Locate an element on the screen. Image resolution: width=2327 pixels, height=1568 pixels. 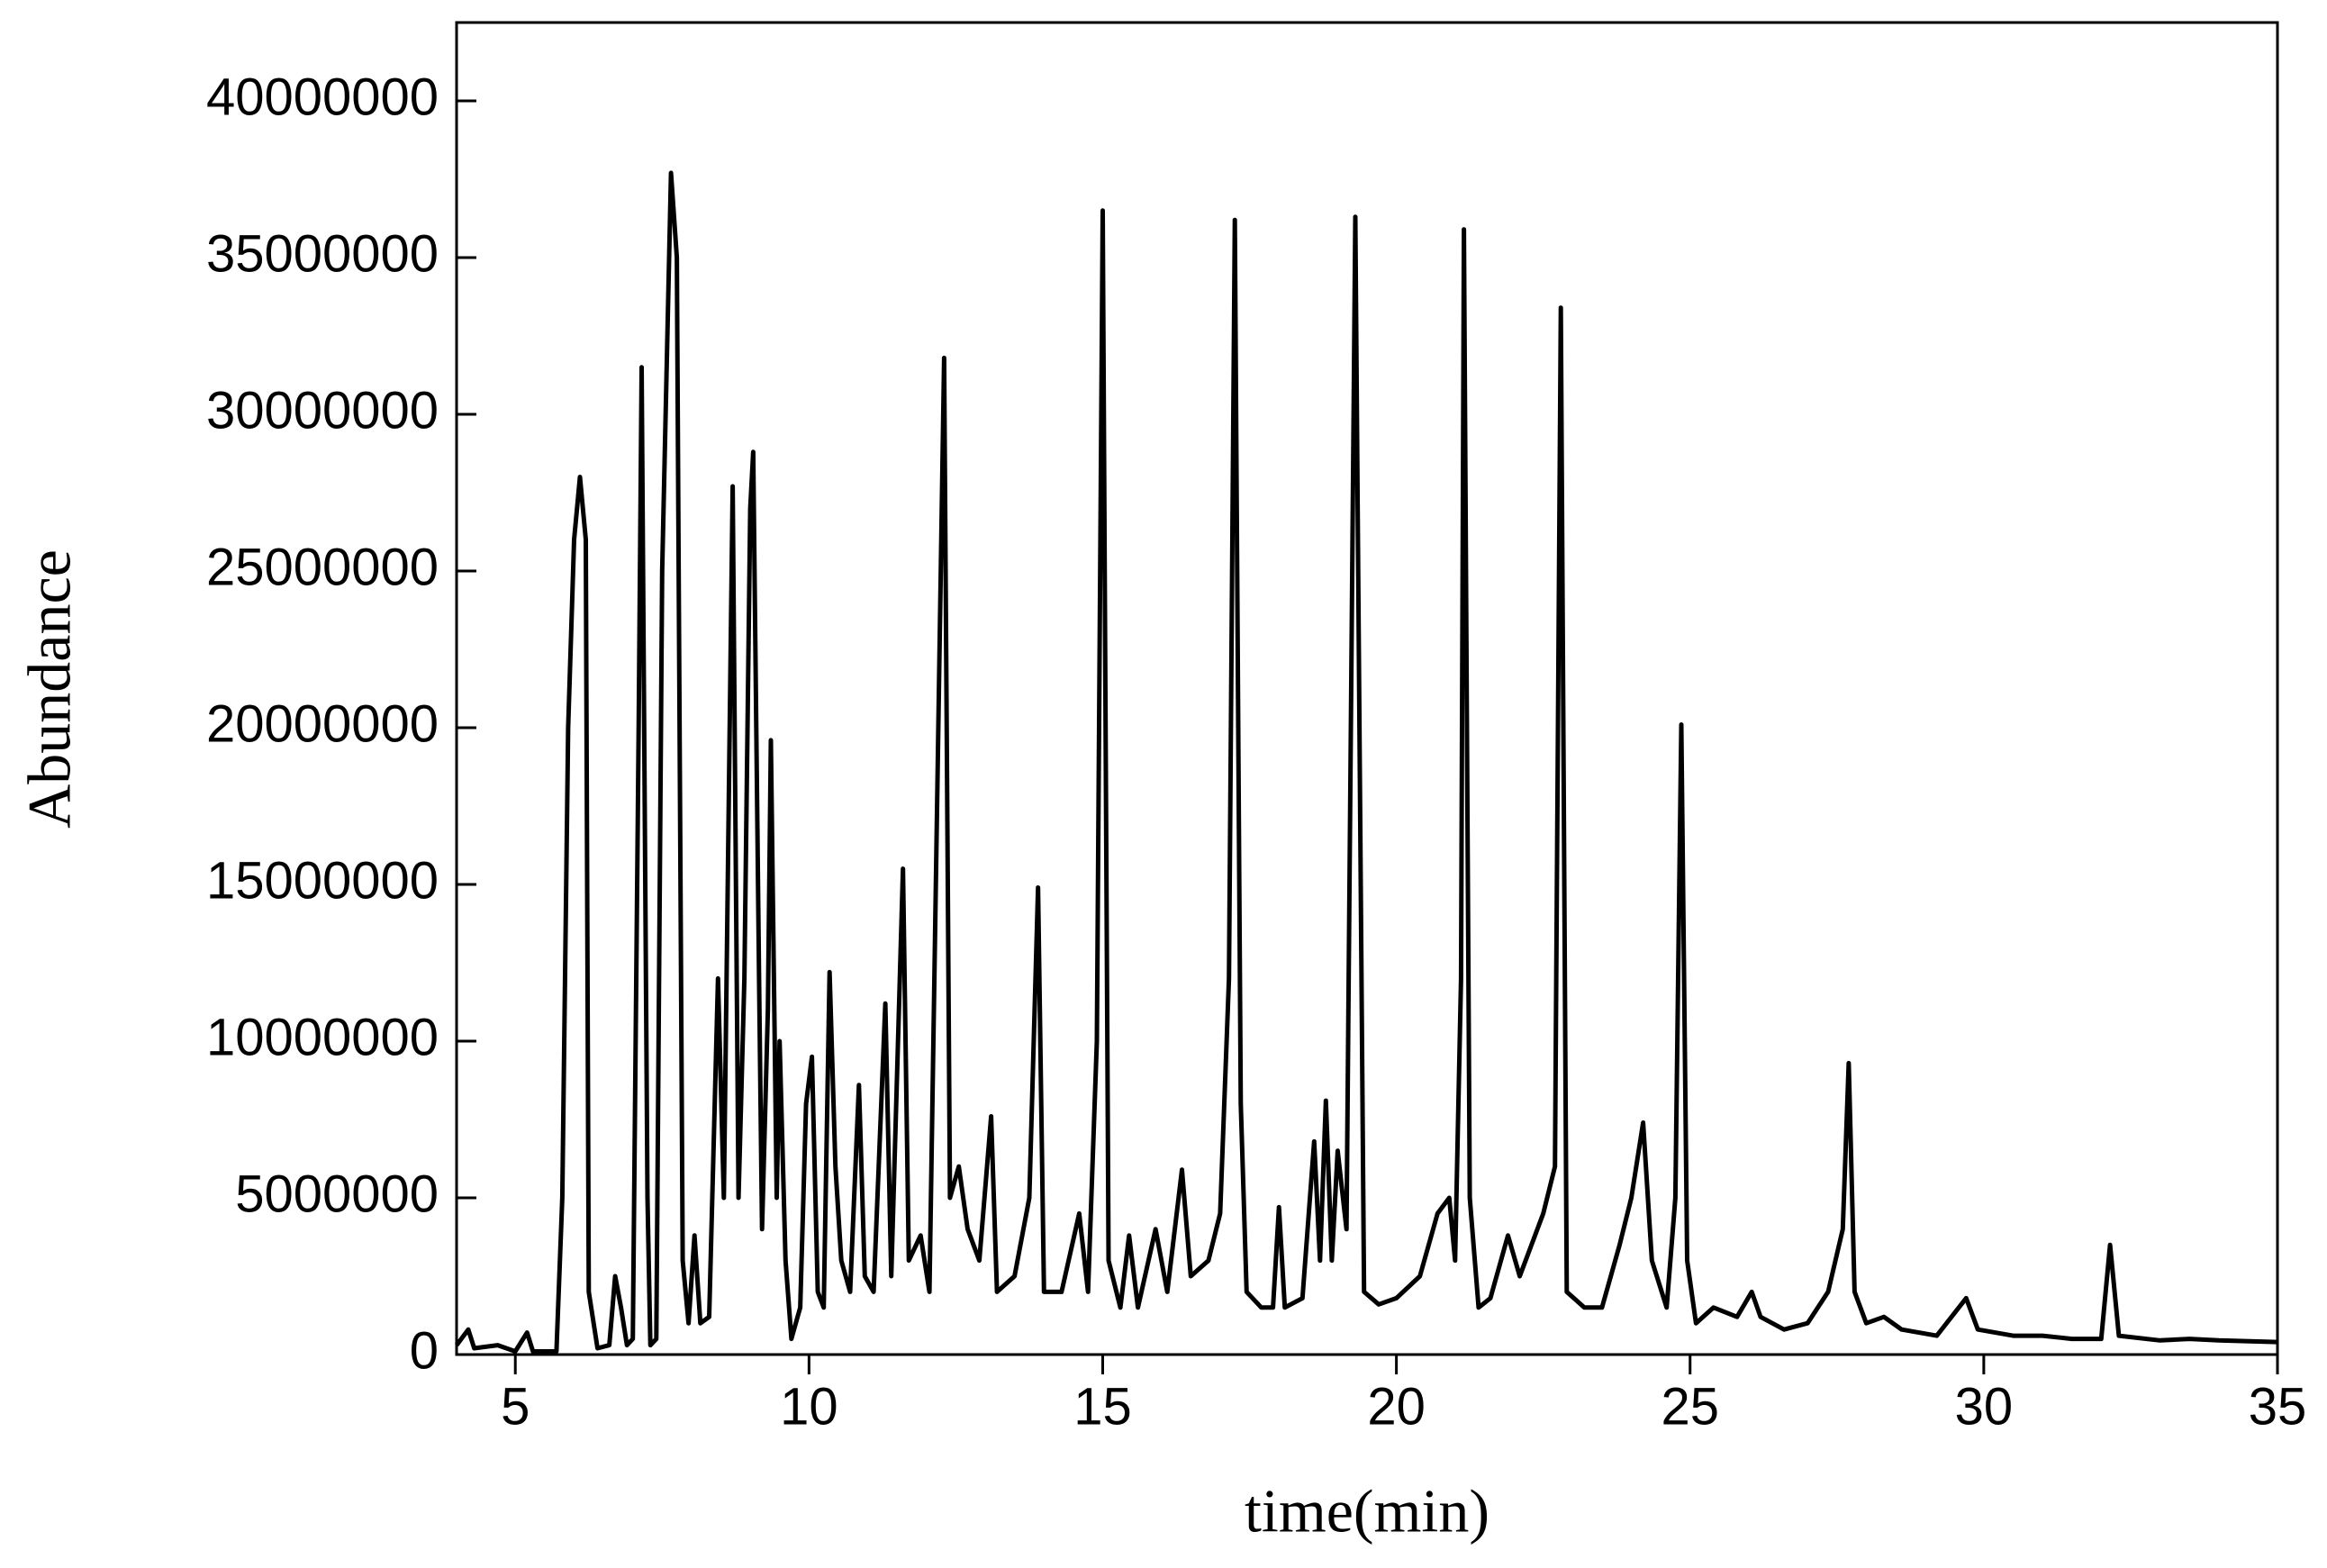
x-tick-label: 10 is located at coordinates (809, 1406).